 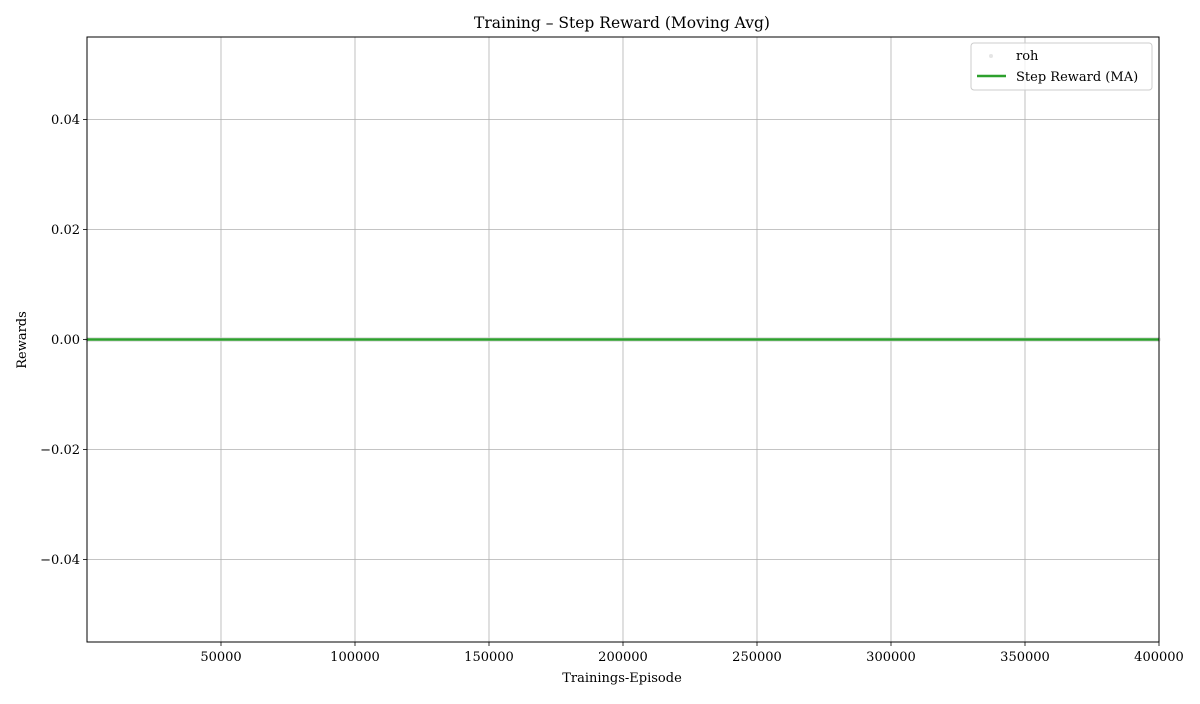 I want to click on legend-label-roh: roh, so click(x=1027, y=56).